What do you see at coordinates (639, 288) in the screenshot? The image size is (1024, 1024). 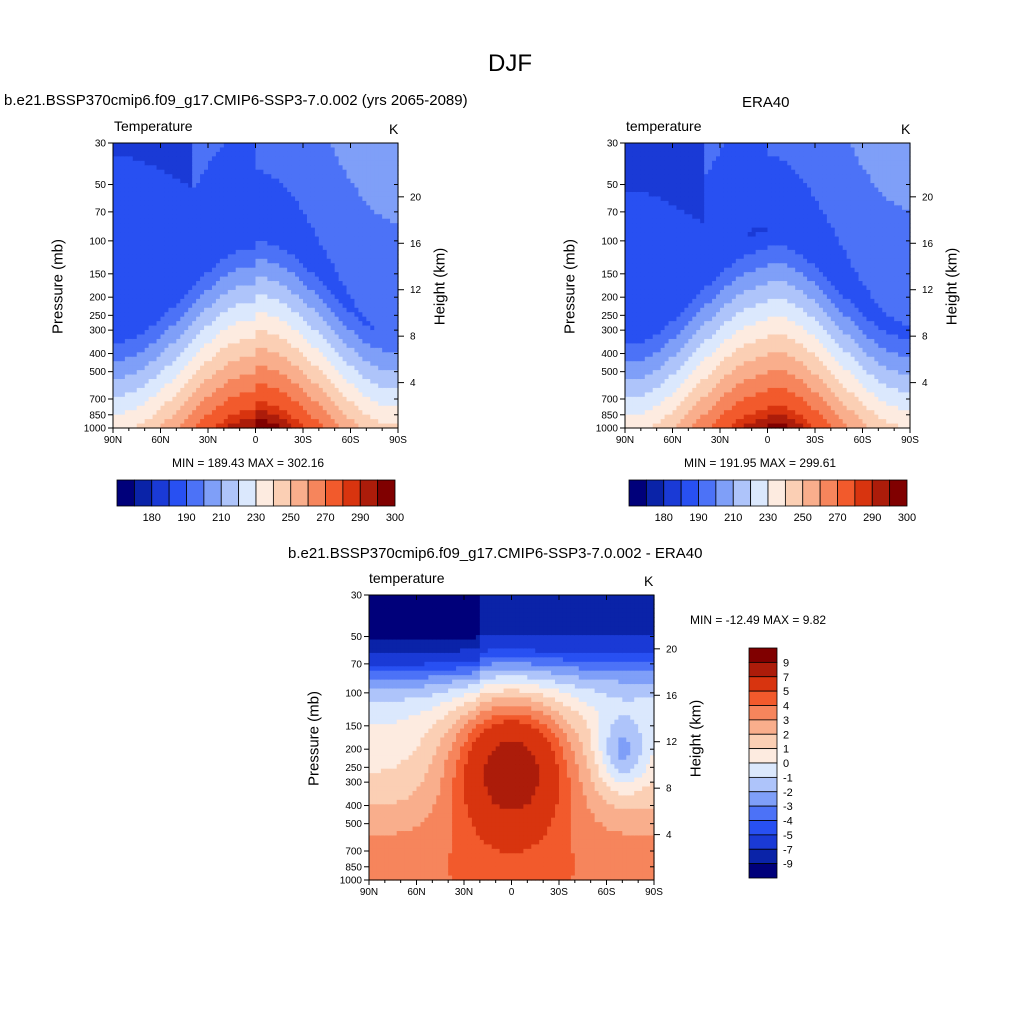 I see `panel2-contour-cell` at bounding box center [639, 288].